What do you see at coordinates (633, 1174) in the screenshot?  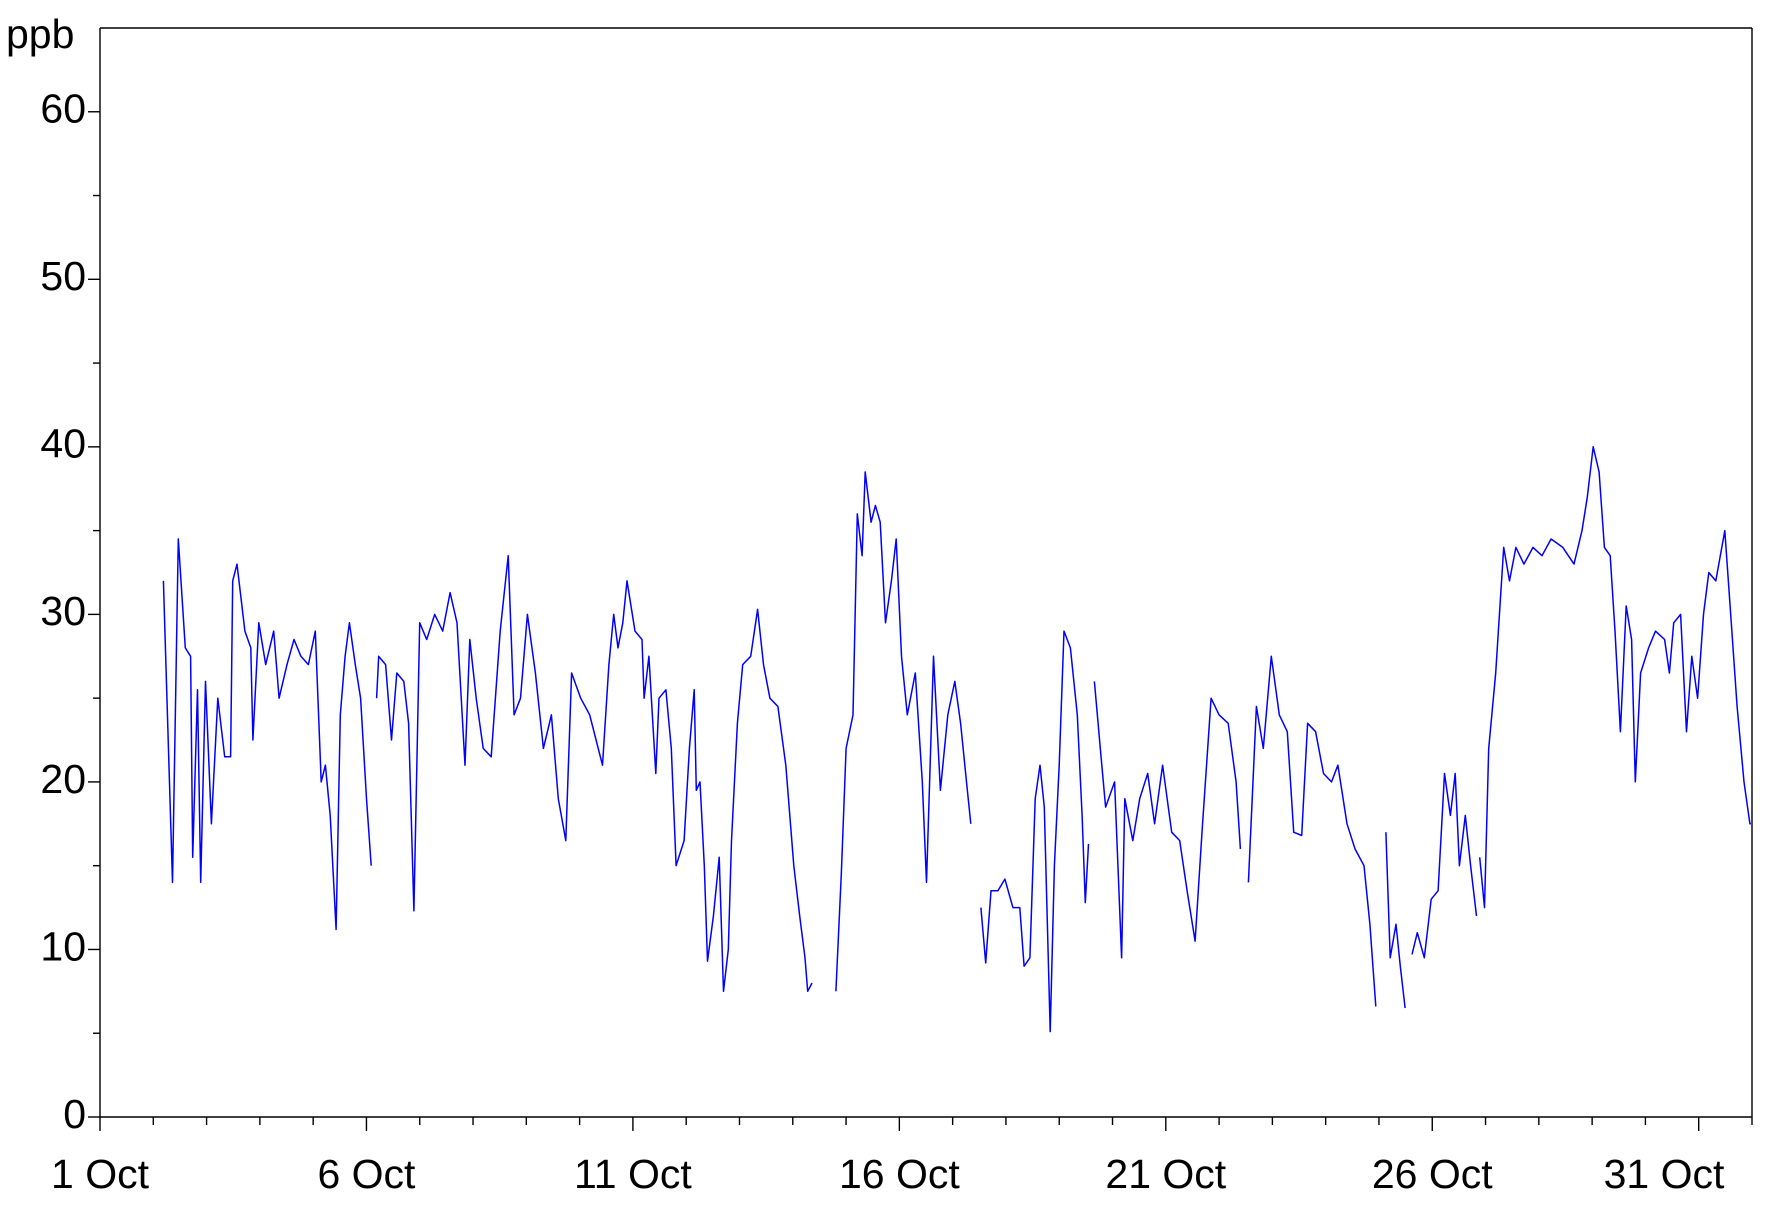 I see `x-tick-label: 11 Oct` at bounding box center [633, 1174].